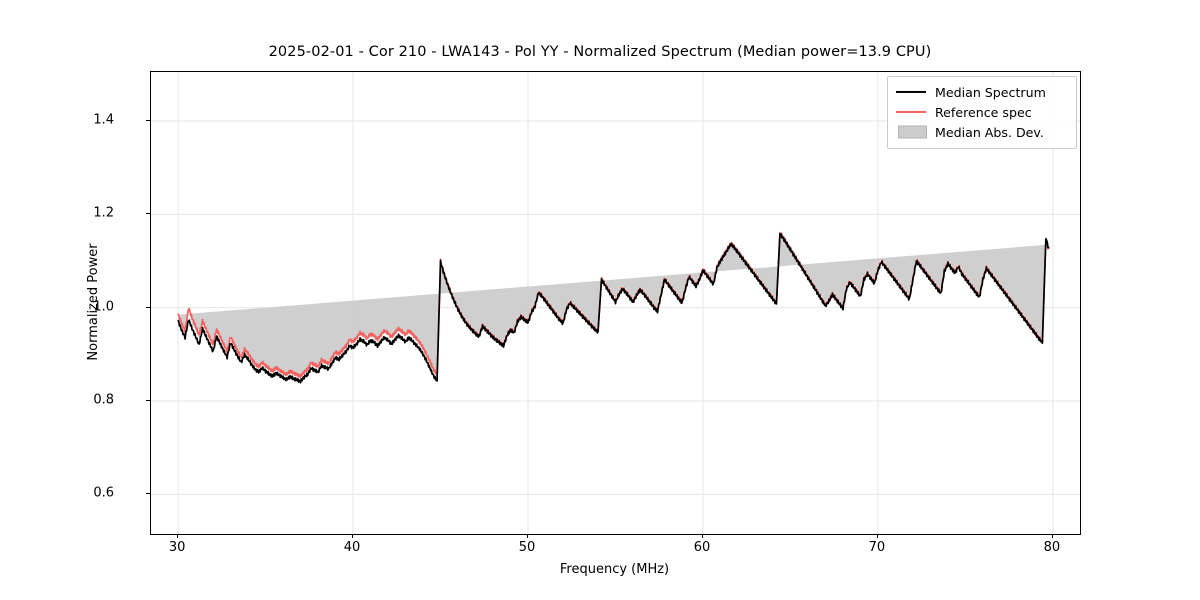 The image size is (1200, 600). Describe the element at coordinates (103, 400) in the screenshot. I see `y-tick-label: 0.8` at that location.